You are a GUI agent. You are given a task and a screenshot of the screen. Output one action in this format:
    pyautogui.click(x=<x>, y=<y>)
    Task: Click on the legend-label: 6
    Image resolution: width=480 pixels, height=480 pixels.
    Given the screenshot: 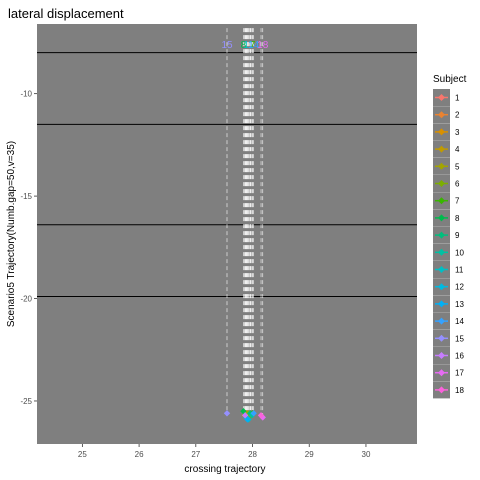 What is the action you would take?
    pyautogui.click(x=457, y=184)
    